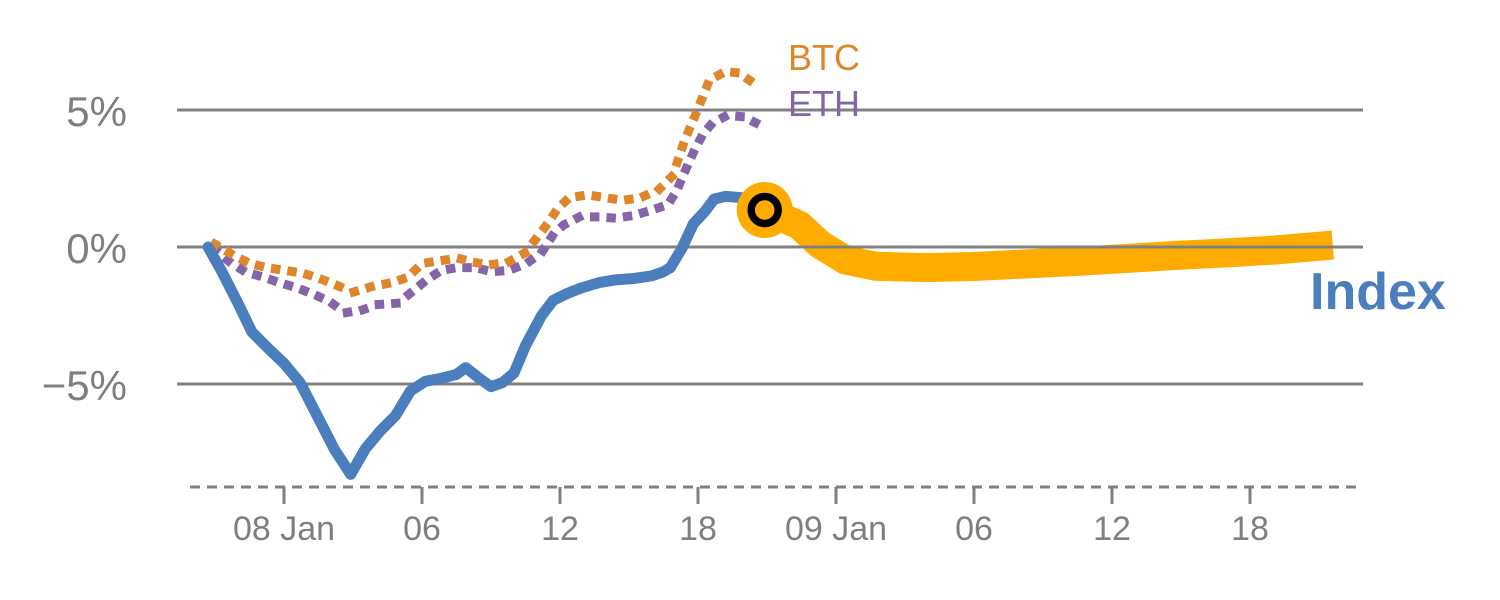 The height and width of the screenshot is (600, 1500). What do you see at coordinates (1046, 239) in the screenshot?
I see `index-forecast-band` at bounding box center [1046, 239].